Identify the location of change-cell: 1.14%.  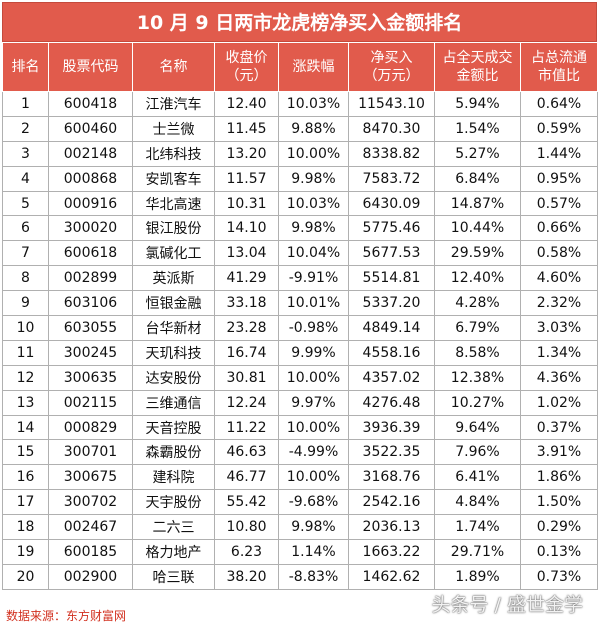
(313, 552).